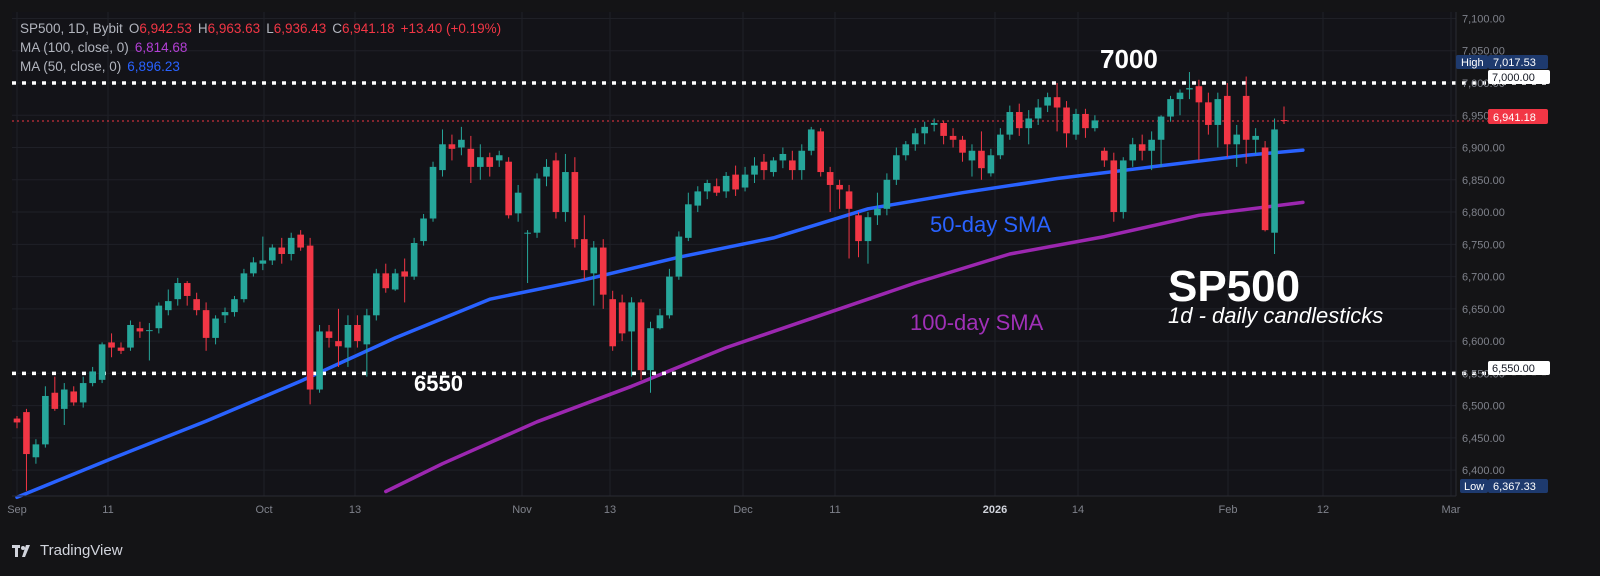 The width and height of the screenshot is (1600, 576). Describe the element at coordinates (17, 510) in the screenshot. I see `x-tick-label: Sep` at that location.